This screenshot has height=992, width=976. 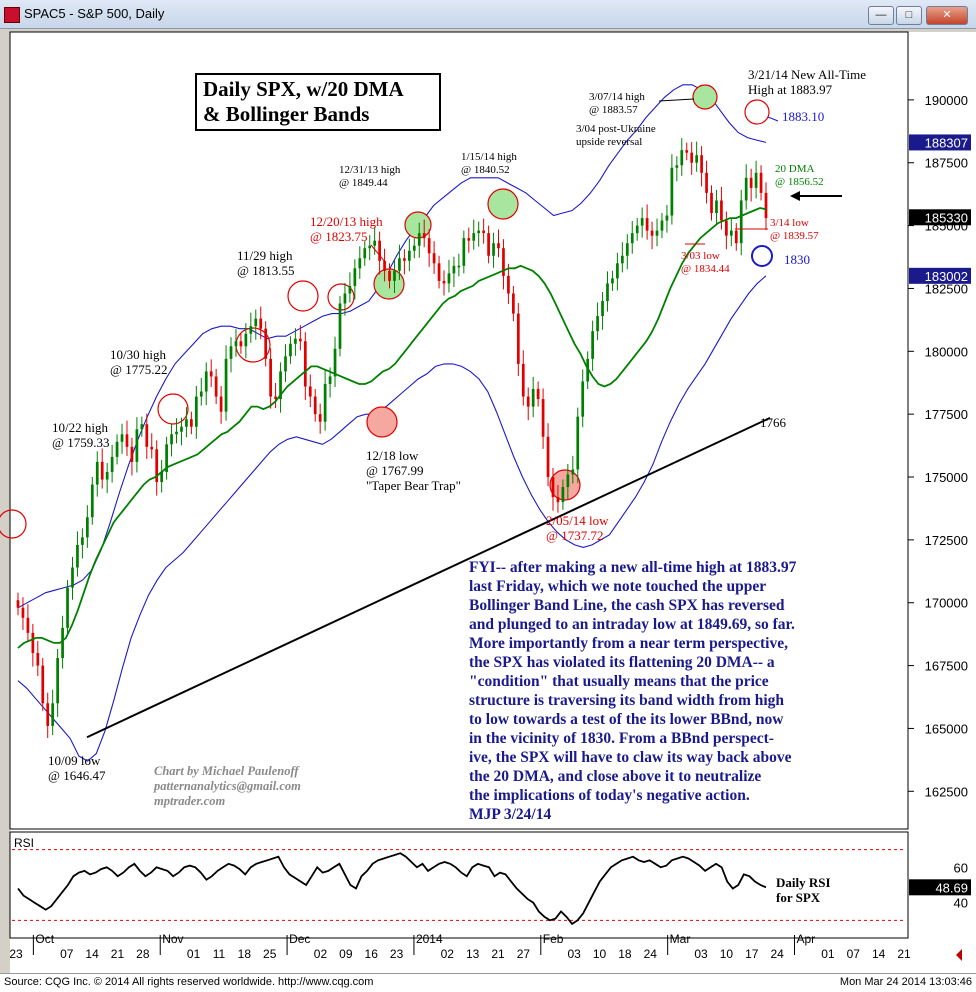 I want to click on restore-button: □, so click(x=909, y=15).